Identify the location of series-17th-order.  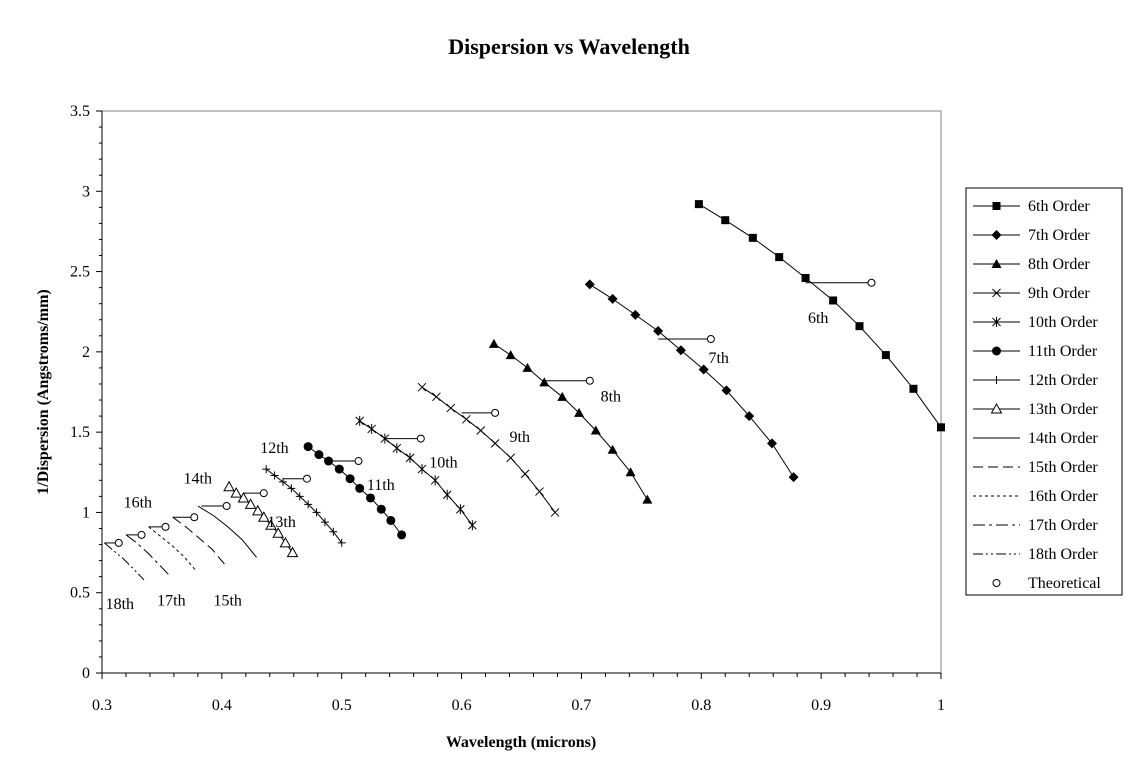
(147, 555).